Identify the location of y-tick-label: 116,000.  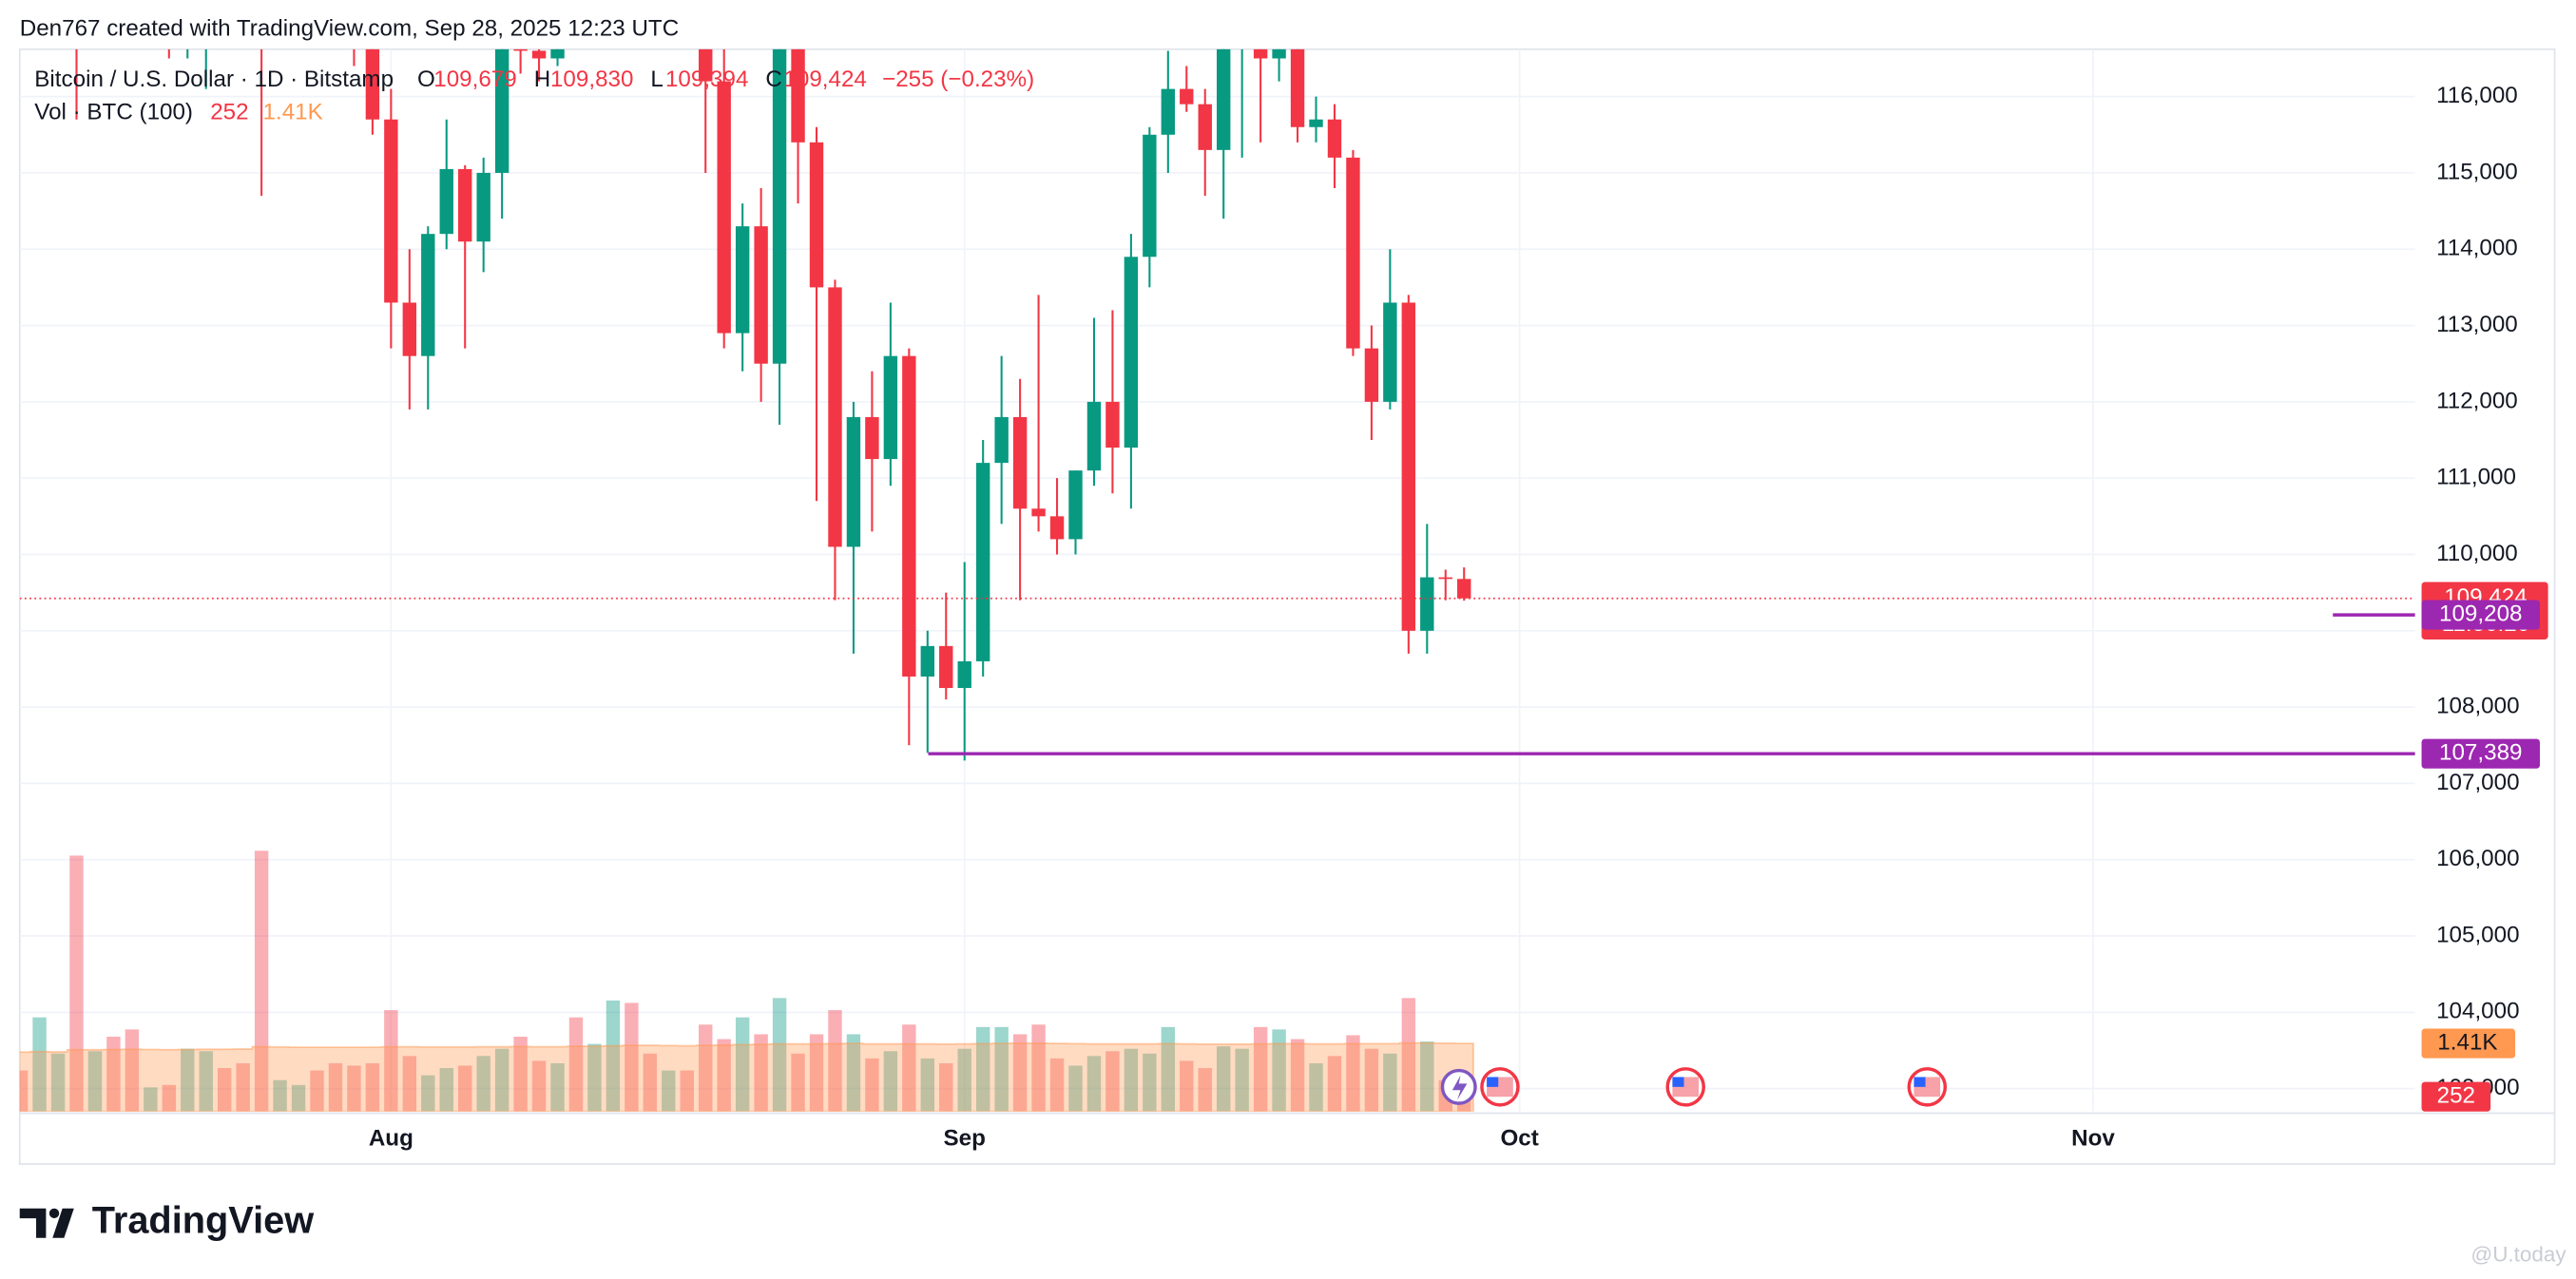
(2477, 95).